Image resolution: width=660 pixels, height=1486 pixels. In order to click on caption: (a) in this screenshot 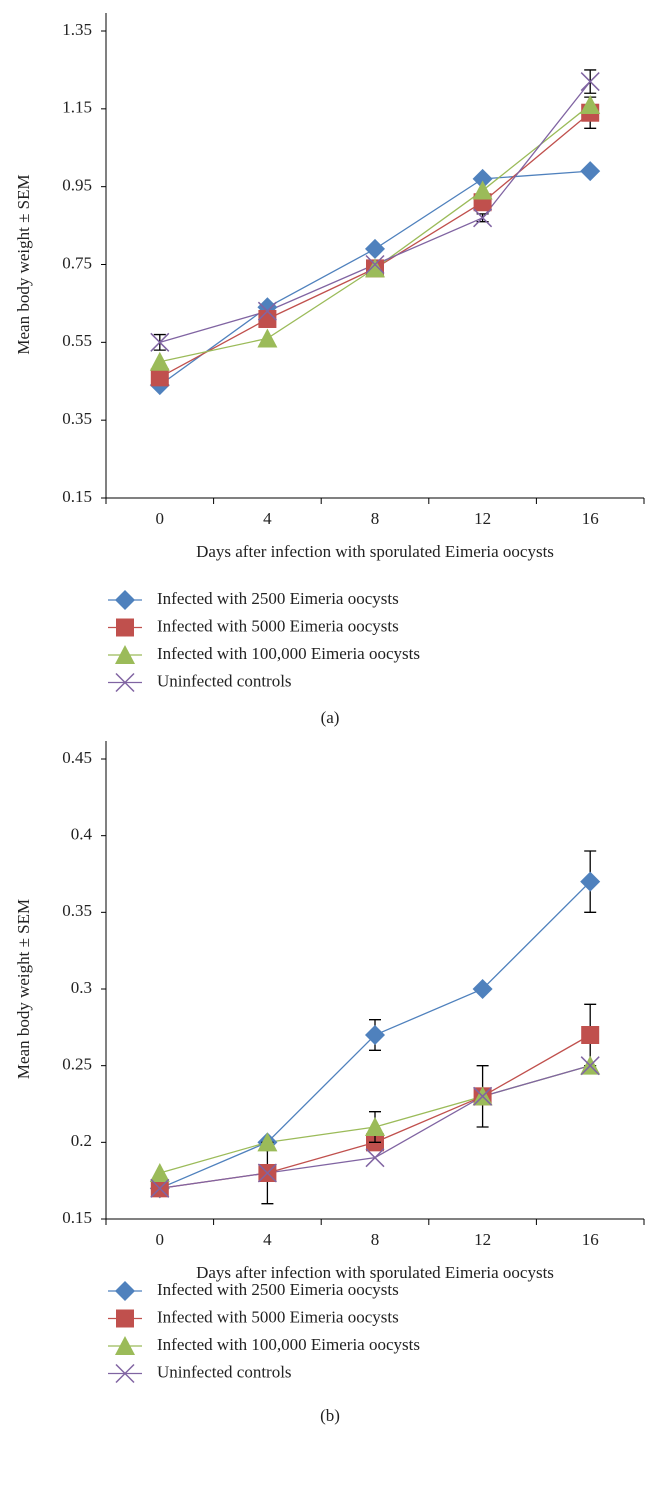, I will do `click(330, 717)`.